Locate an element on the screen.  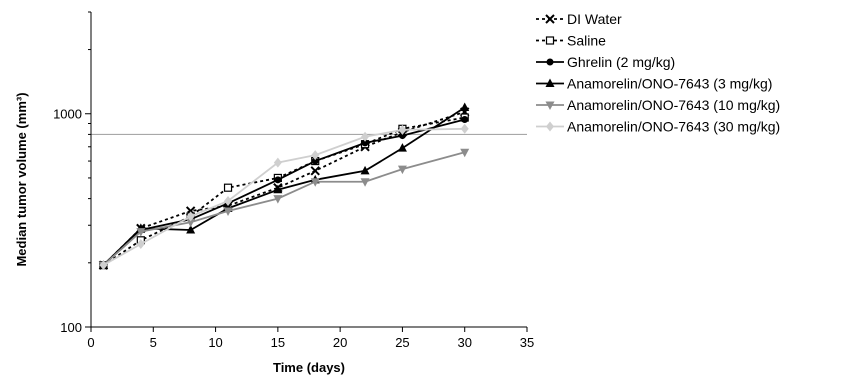
x-tick-label: 0 is located at coordinates (90, 342).